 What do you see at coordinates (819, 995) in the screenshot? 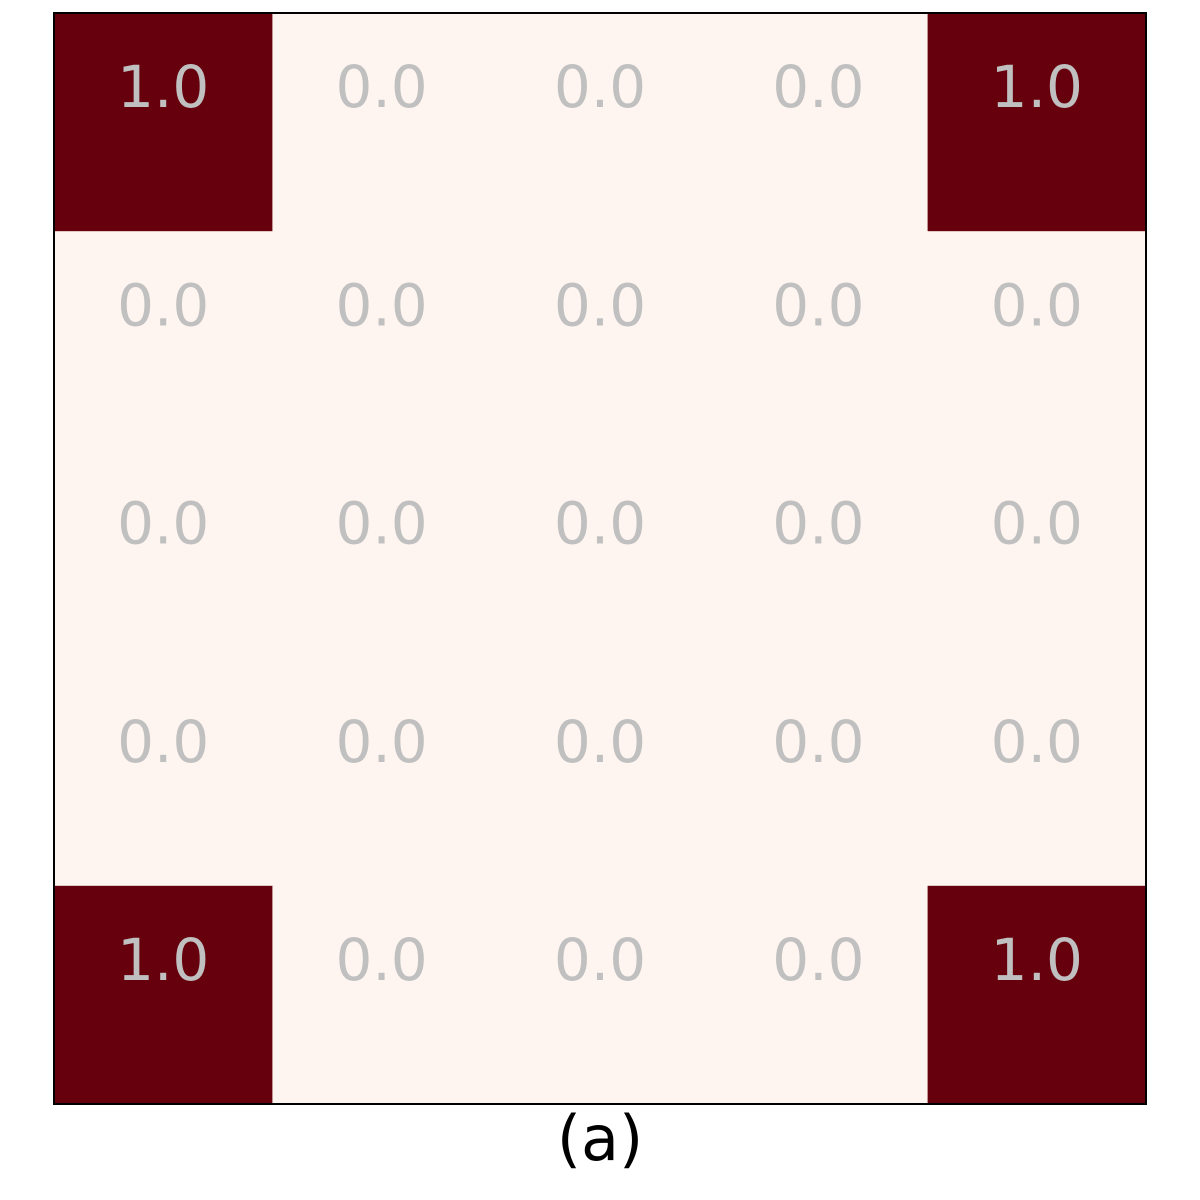
I see `heatmap-cell-r4-c3` at bounding box center [819, 995].